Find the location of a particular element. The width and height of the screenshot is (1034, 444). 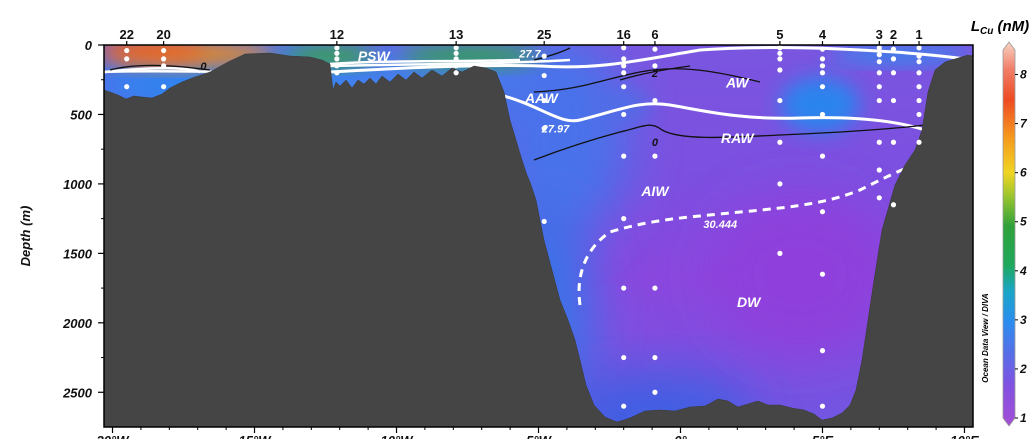

colorbar: 1 2 3 4 5 6 7 8 LCu (nM) Ocean Data View / DIVA is located at coordinates (1000, 222).